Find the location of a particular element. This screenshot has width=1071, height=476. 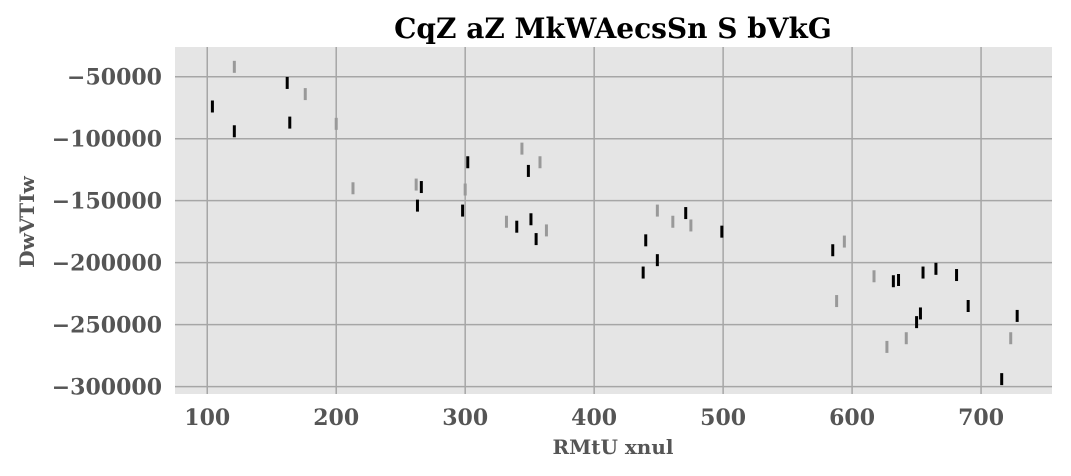

y-tick-label: −100000 is located at coordinates (107, 140).